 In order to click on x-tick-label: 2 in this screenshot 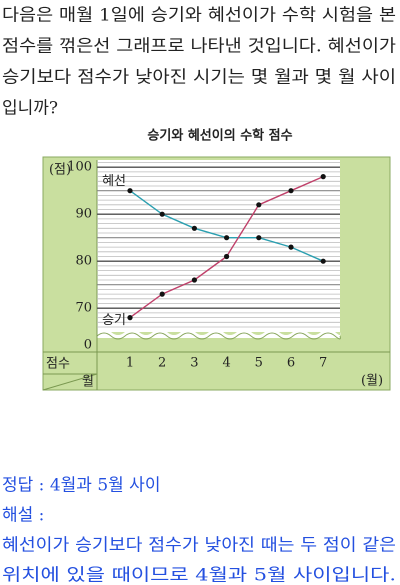, I will do `click(162, 363)`.